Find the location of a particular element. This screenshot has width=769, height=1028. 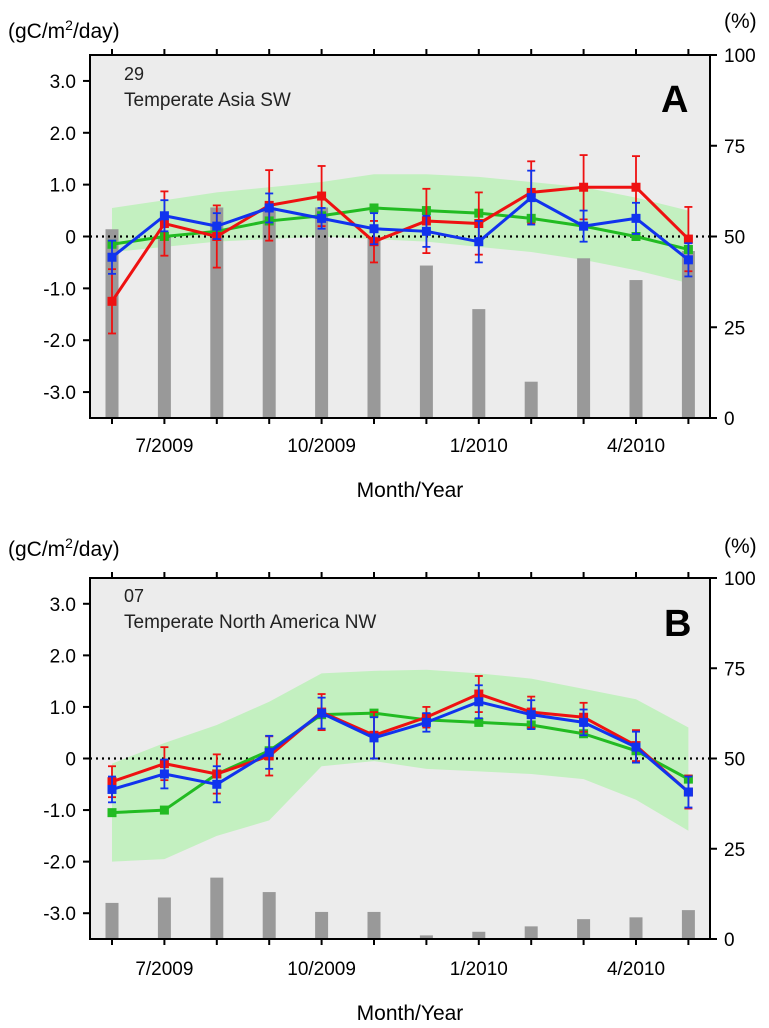

panel-a-y2-tick-label-3: 25 is located at coordinates (734, 328).